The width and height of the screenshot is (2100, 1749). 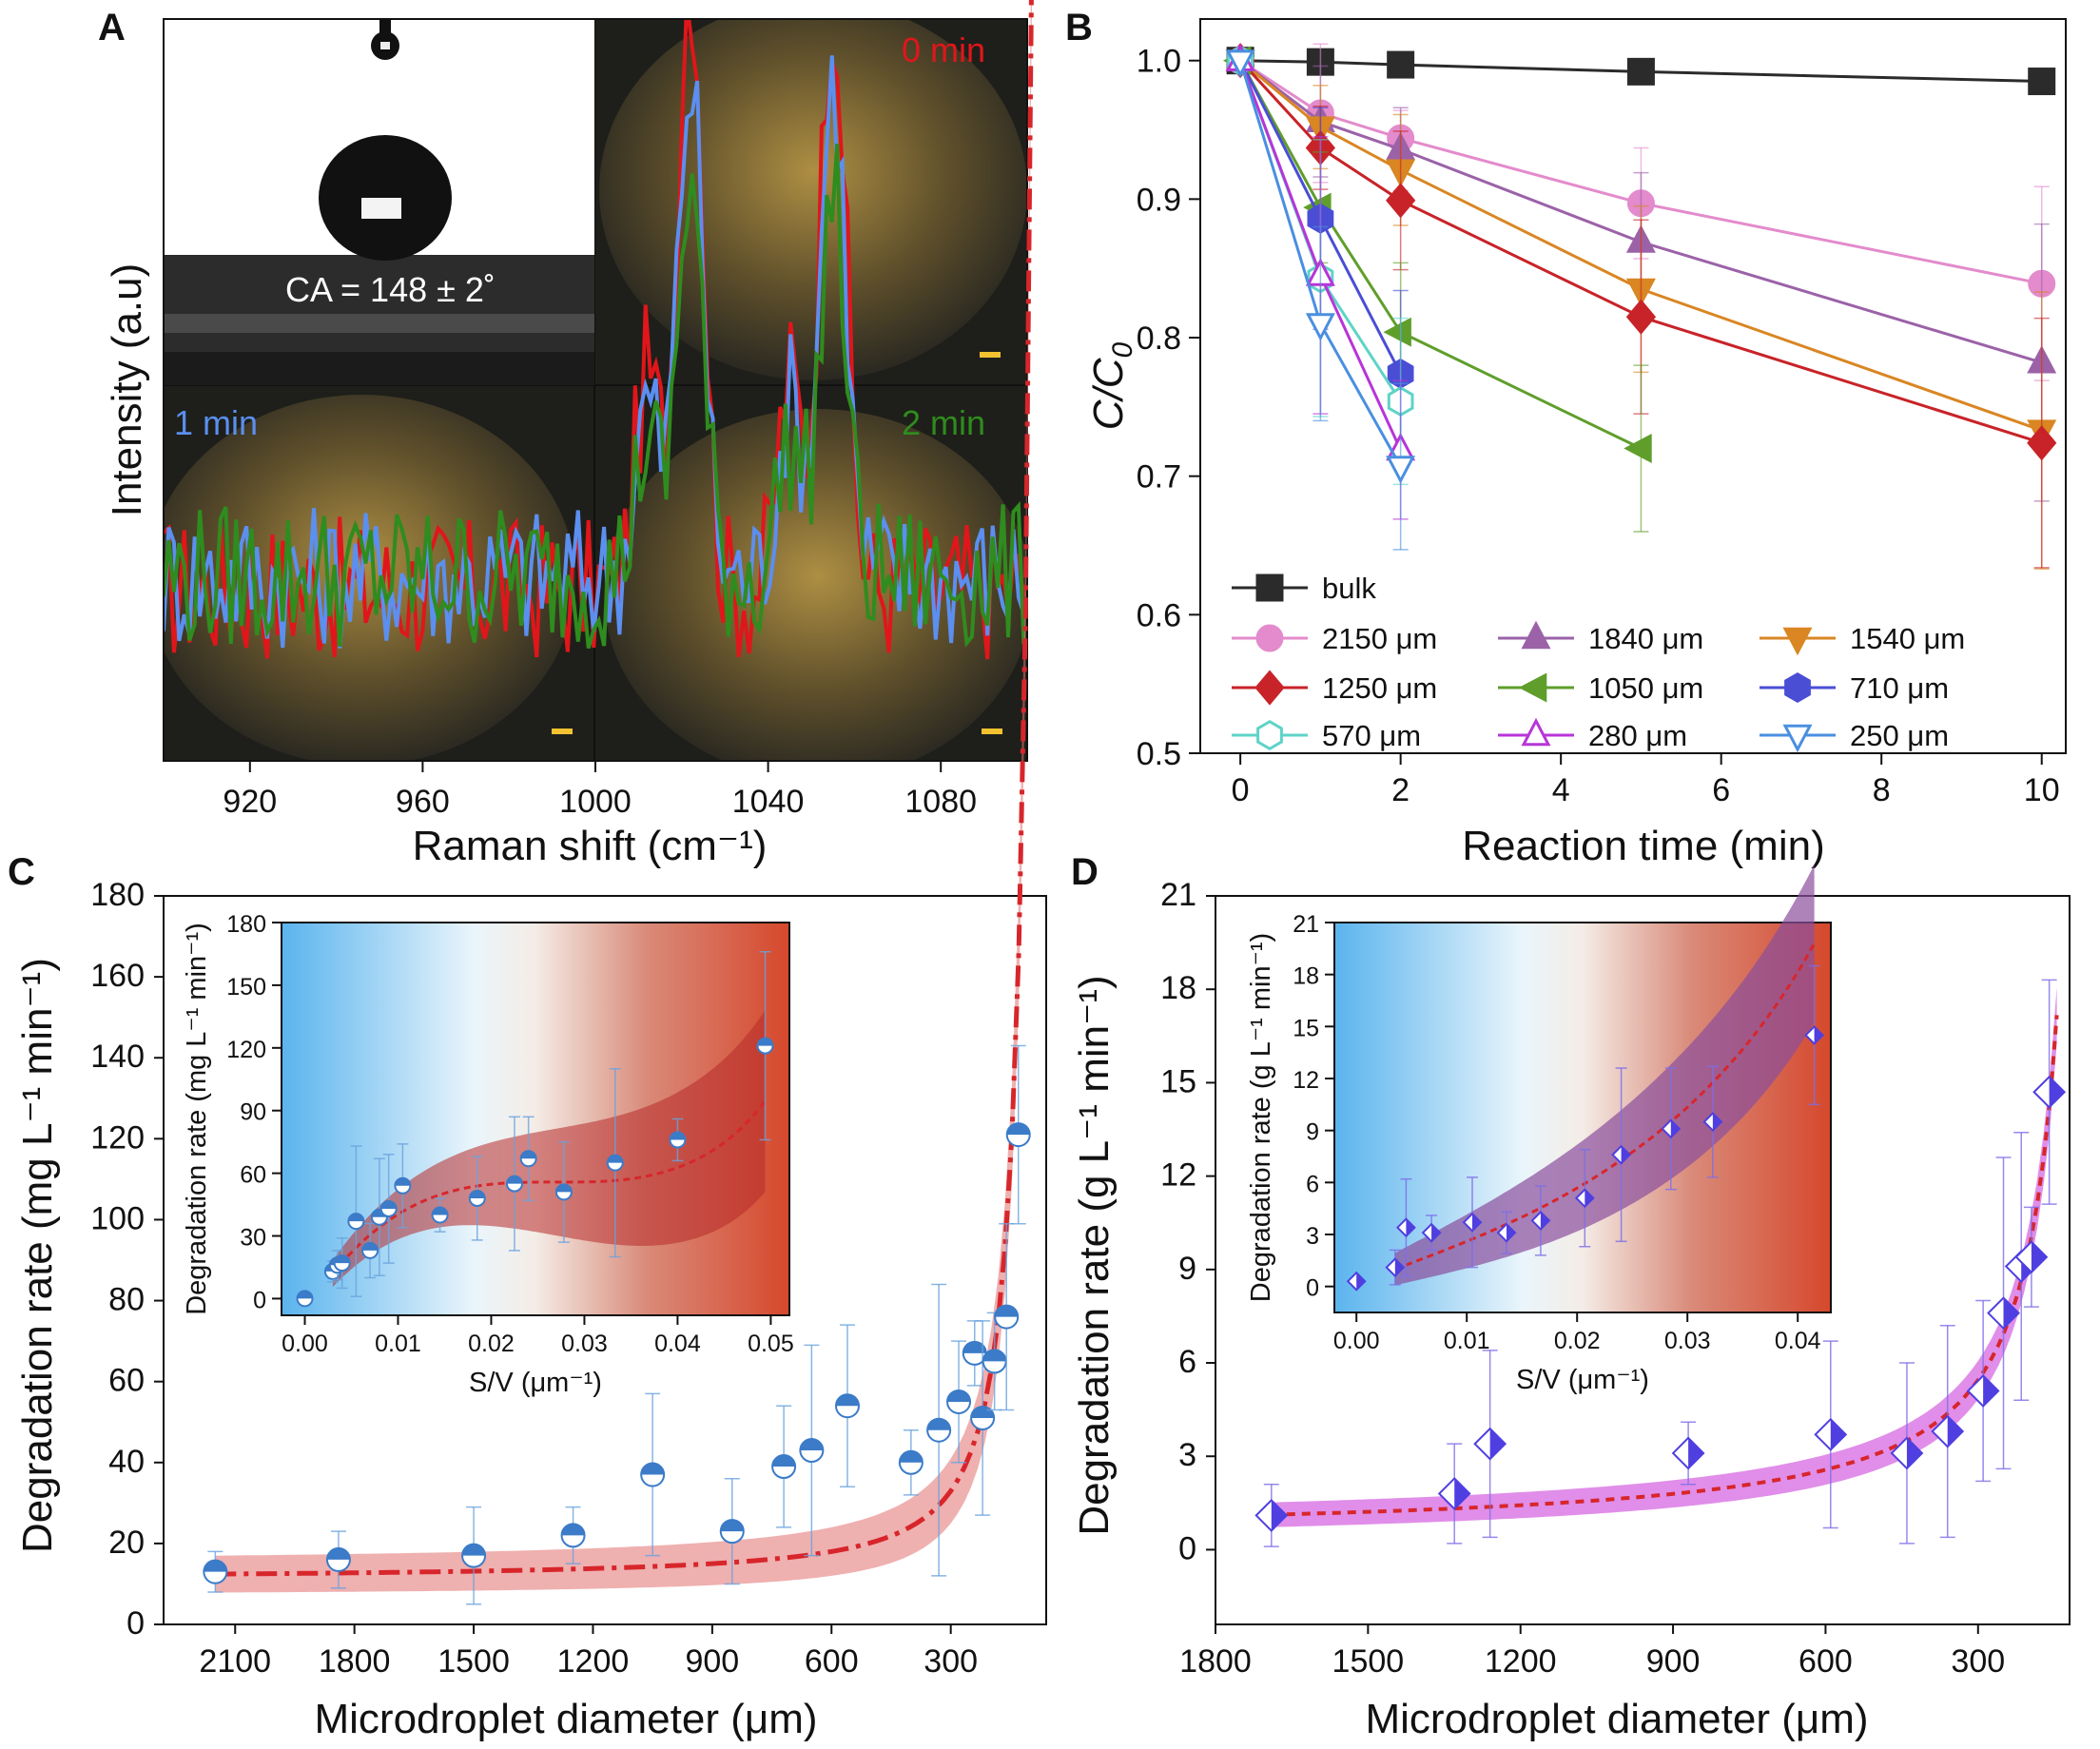 What do you see at coordinates (1312, 1236) in the screenshot?
I see `y-tick-label: 3` at bounding box center [1312, 1236].